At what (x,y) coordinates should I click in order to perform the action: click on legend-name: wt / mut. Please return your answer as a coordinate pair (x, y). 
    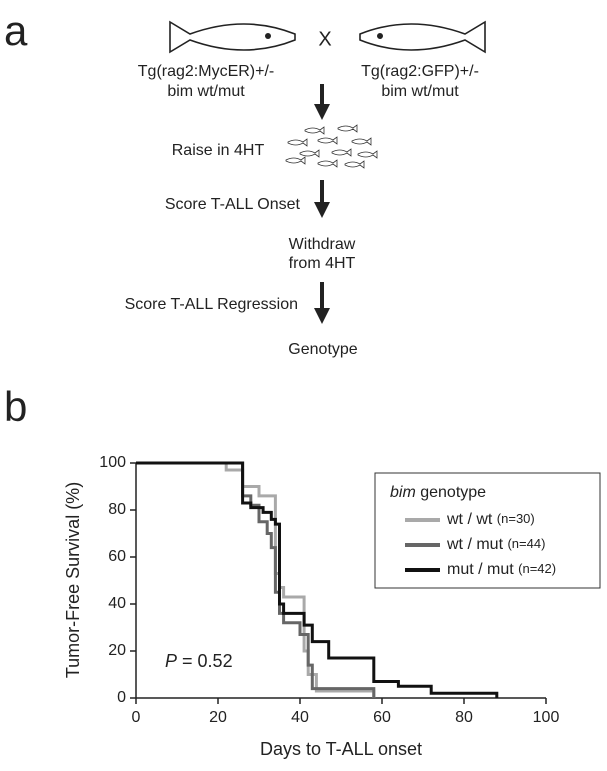
    Looking at the image, I should click on (475, 544).